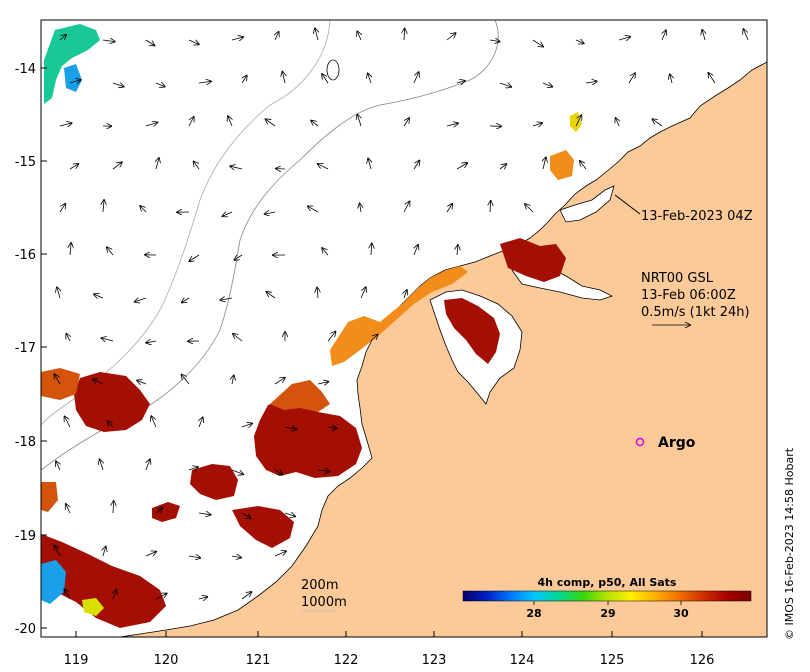  Describe the element at coordinates (49, 497) in the screenshot. I see `sst-patch-sw-orange` at that location.